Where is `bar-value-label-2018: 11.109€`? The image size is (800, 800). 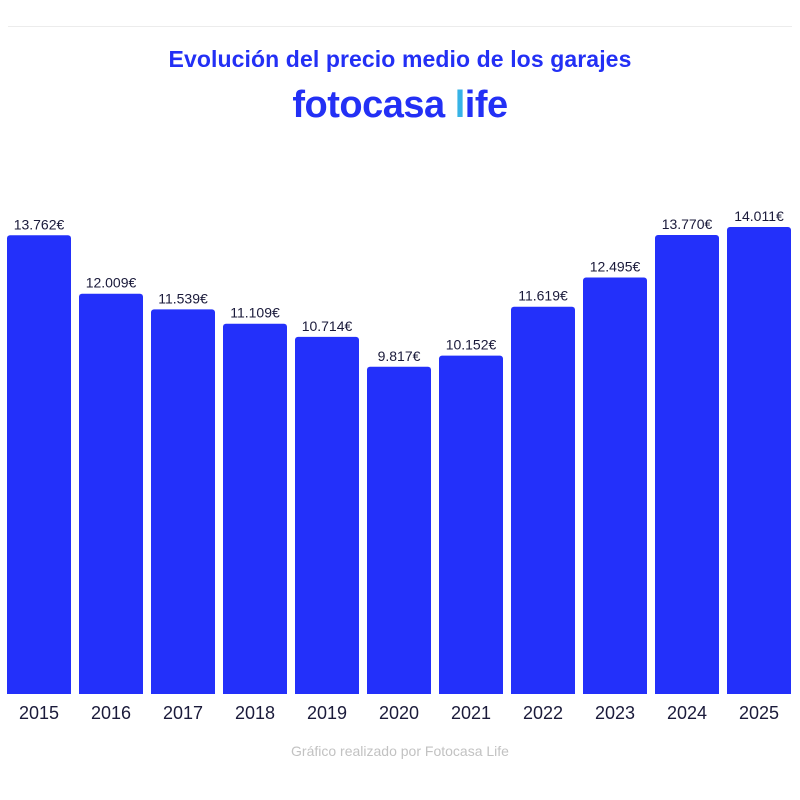
bar-value-label-2018: 11.109€ is located at coordinates (255, 313).